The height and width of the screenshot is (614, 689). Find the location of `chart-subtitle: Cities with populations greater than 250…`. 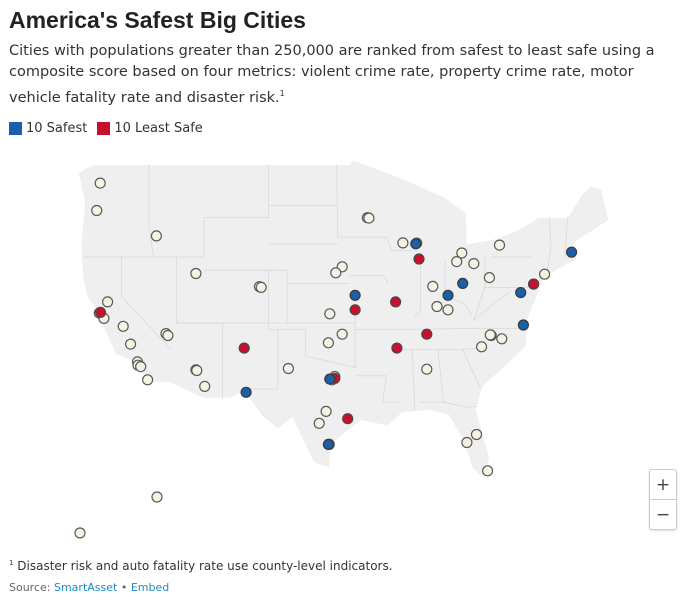

chart-subtitle: Cities with populations greater than 250… is located at coordinates (345, 75).